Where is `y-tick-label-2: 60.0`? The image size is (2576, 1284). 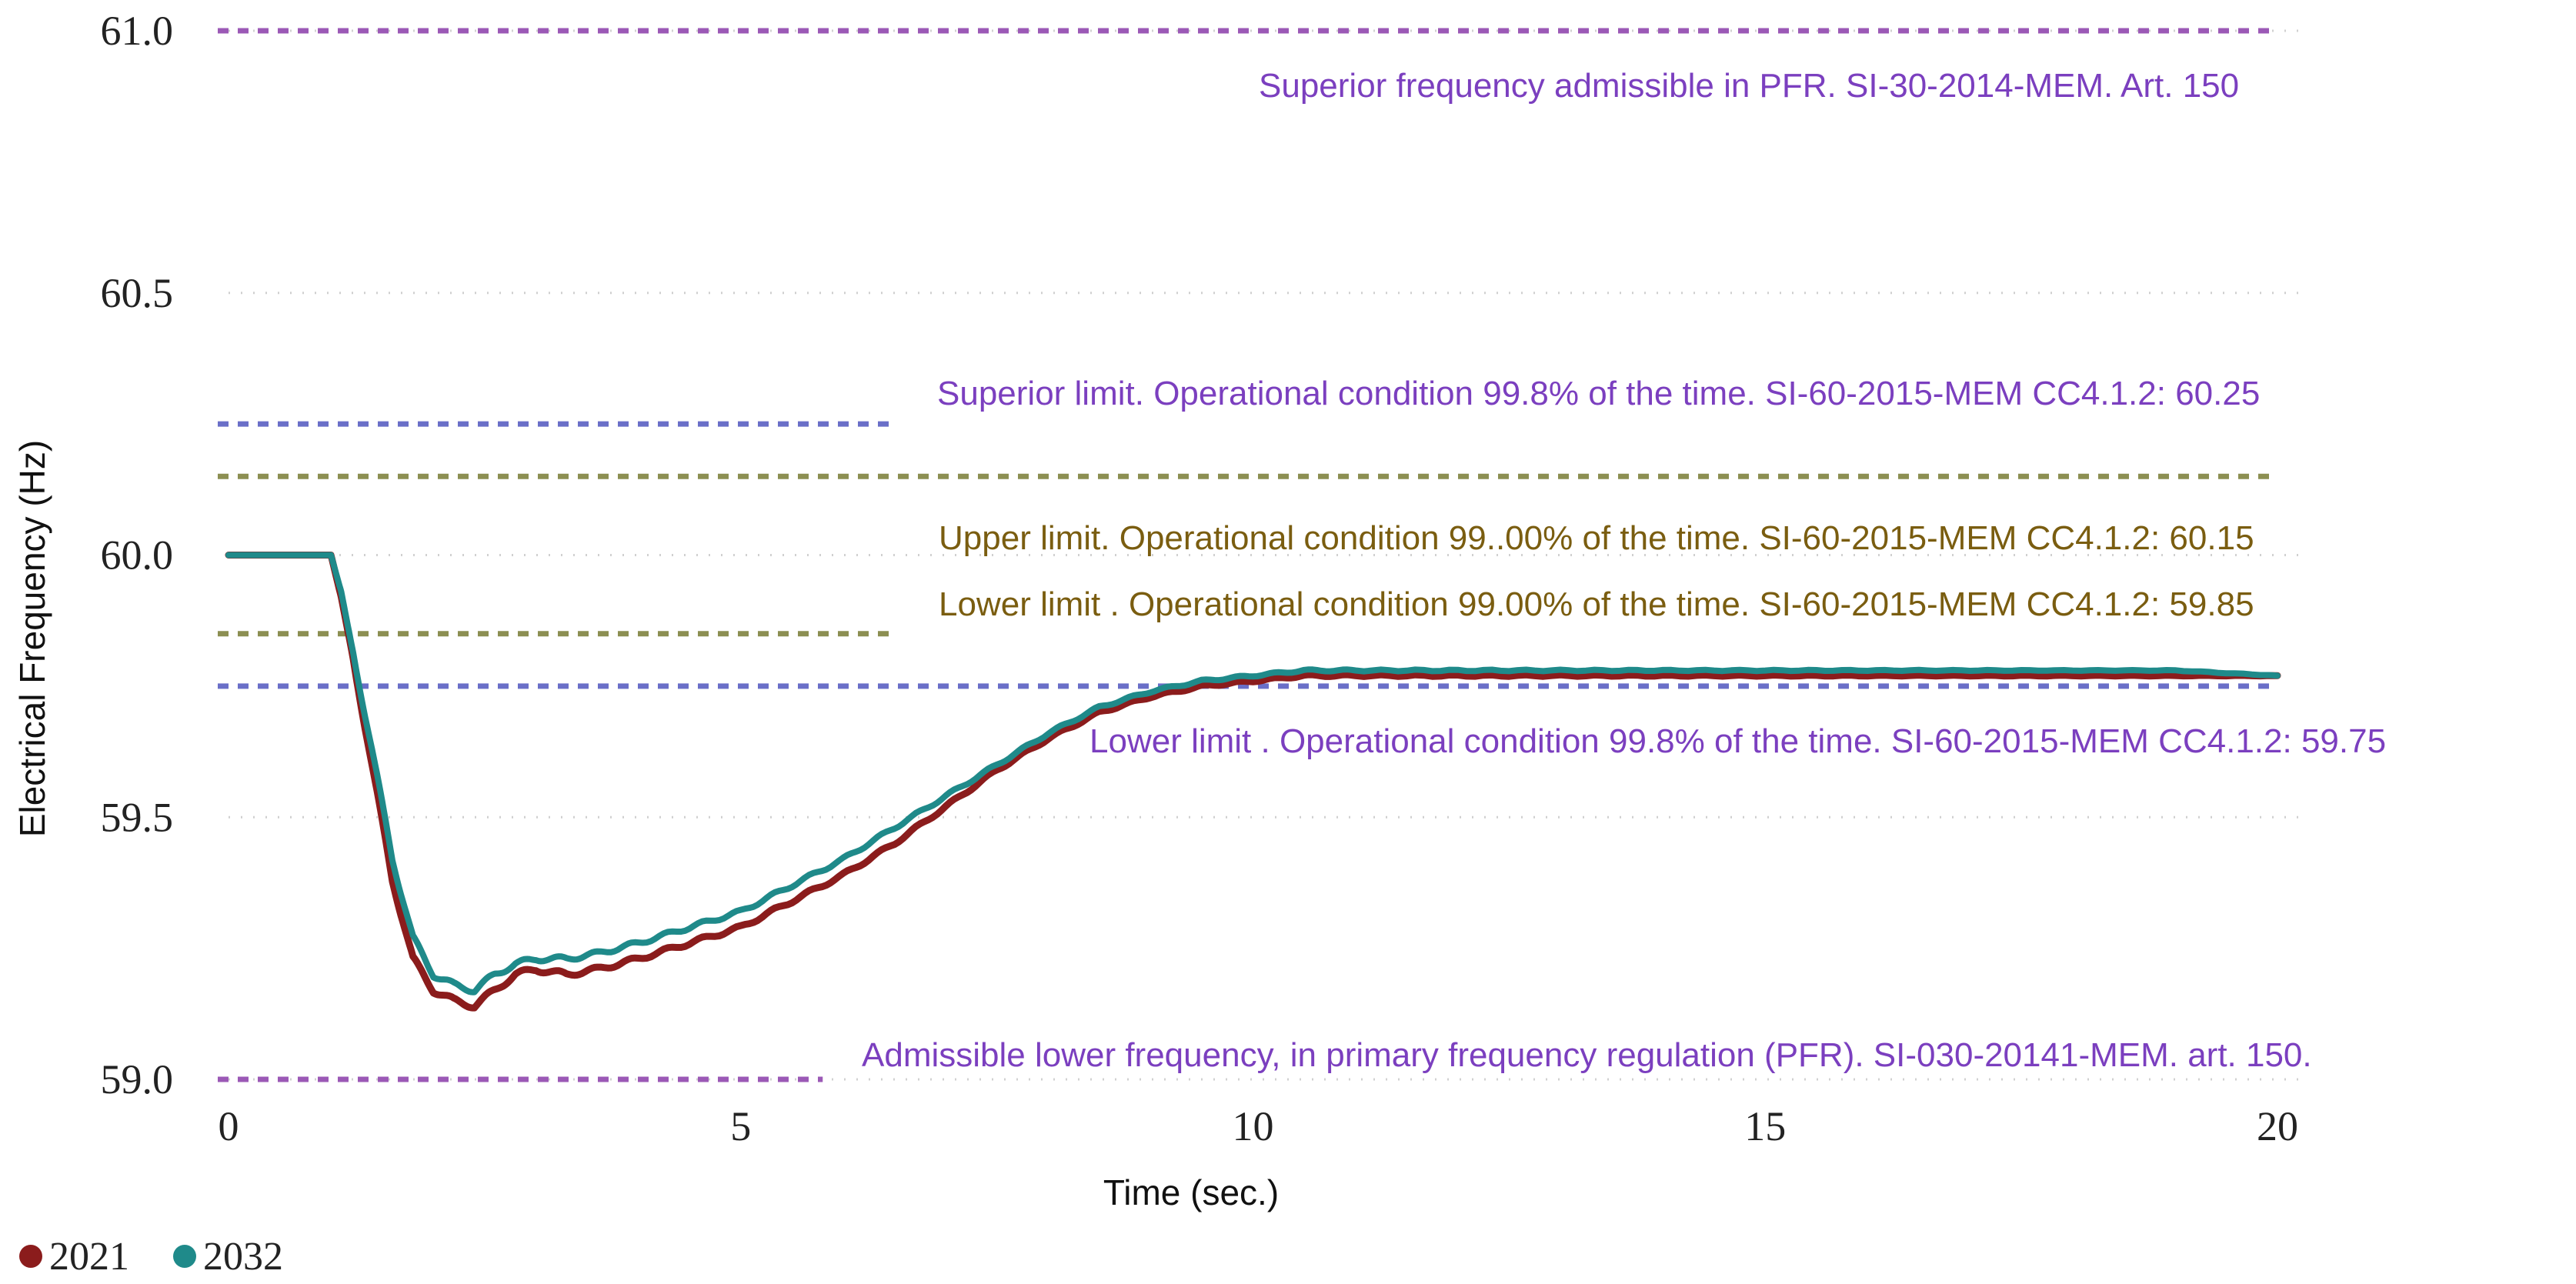
y-tick-label-2: 60.0 is located at coordinates (138, 555).